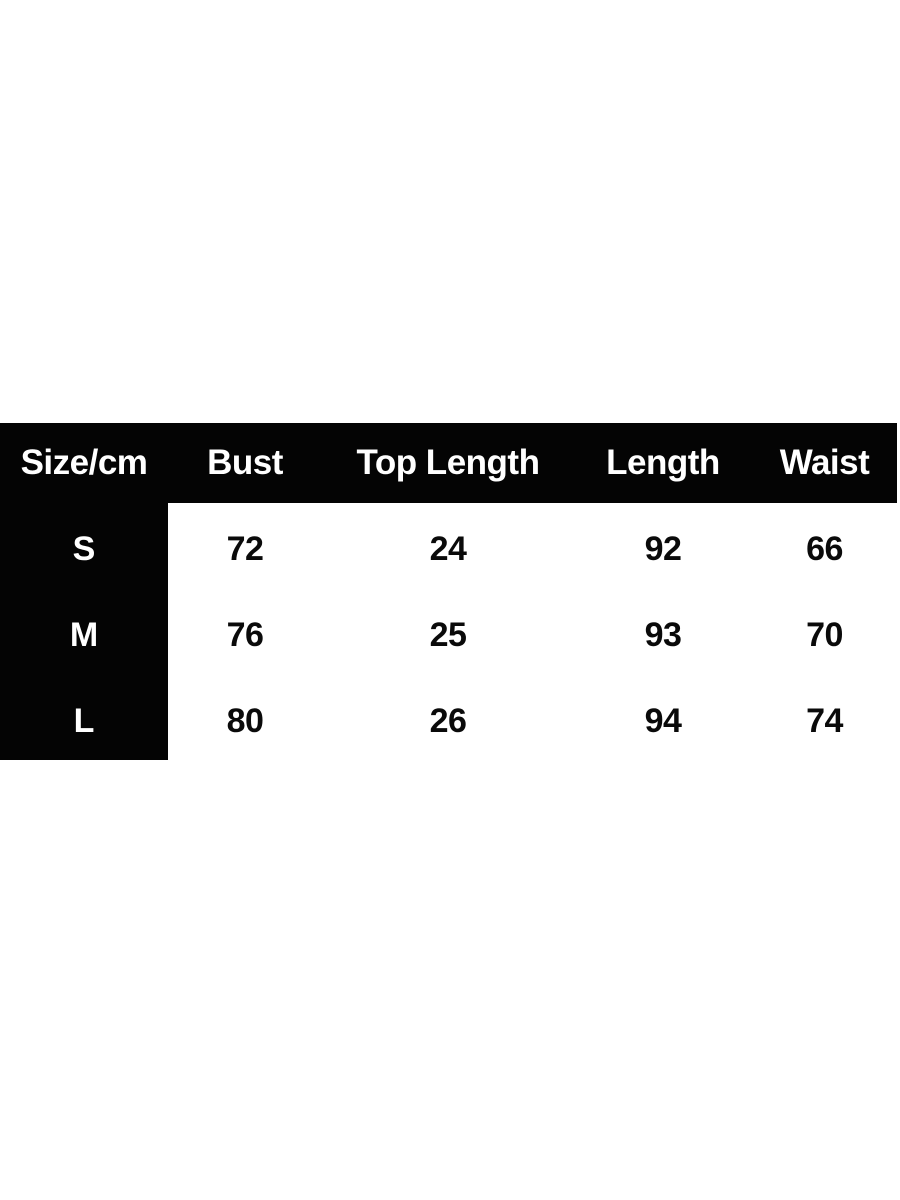  Describe the element at coordinates (824, 717) in the screenshot. I see `cell-l-waist: 74` at that location.